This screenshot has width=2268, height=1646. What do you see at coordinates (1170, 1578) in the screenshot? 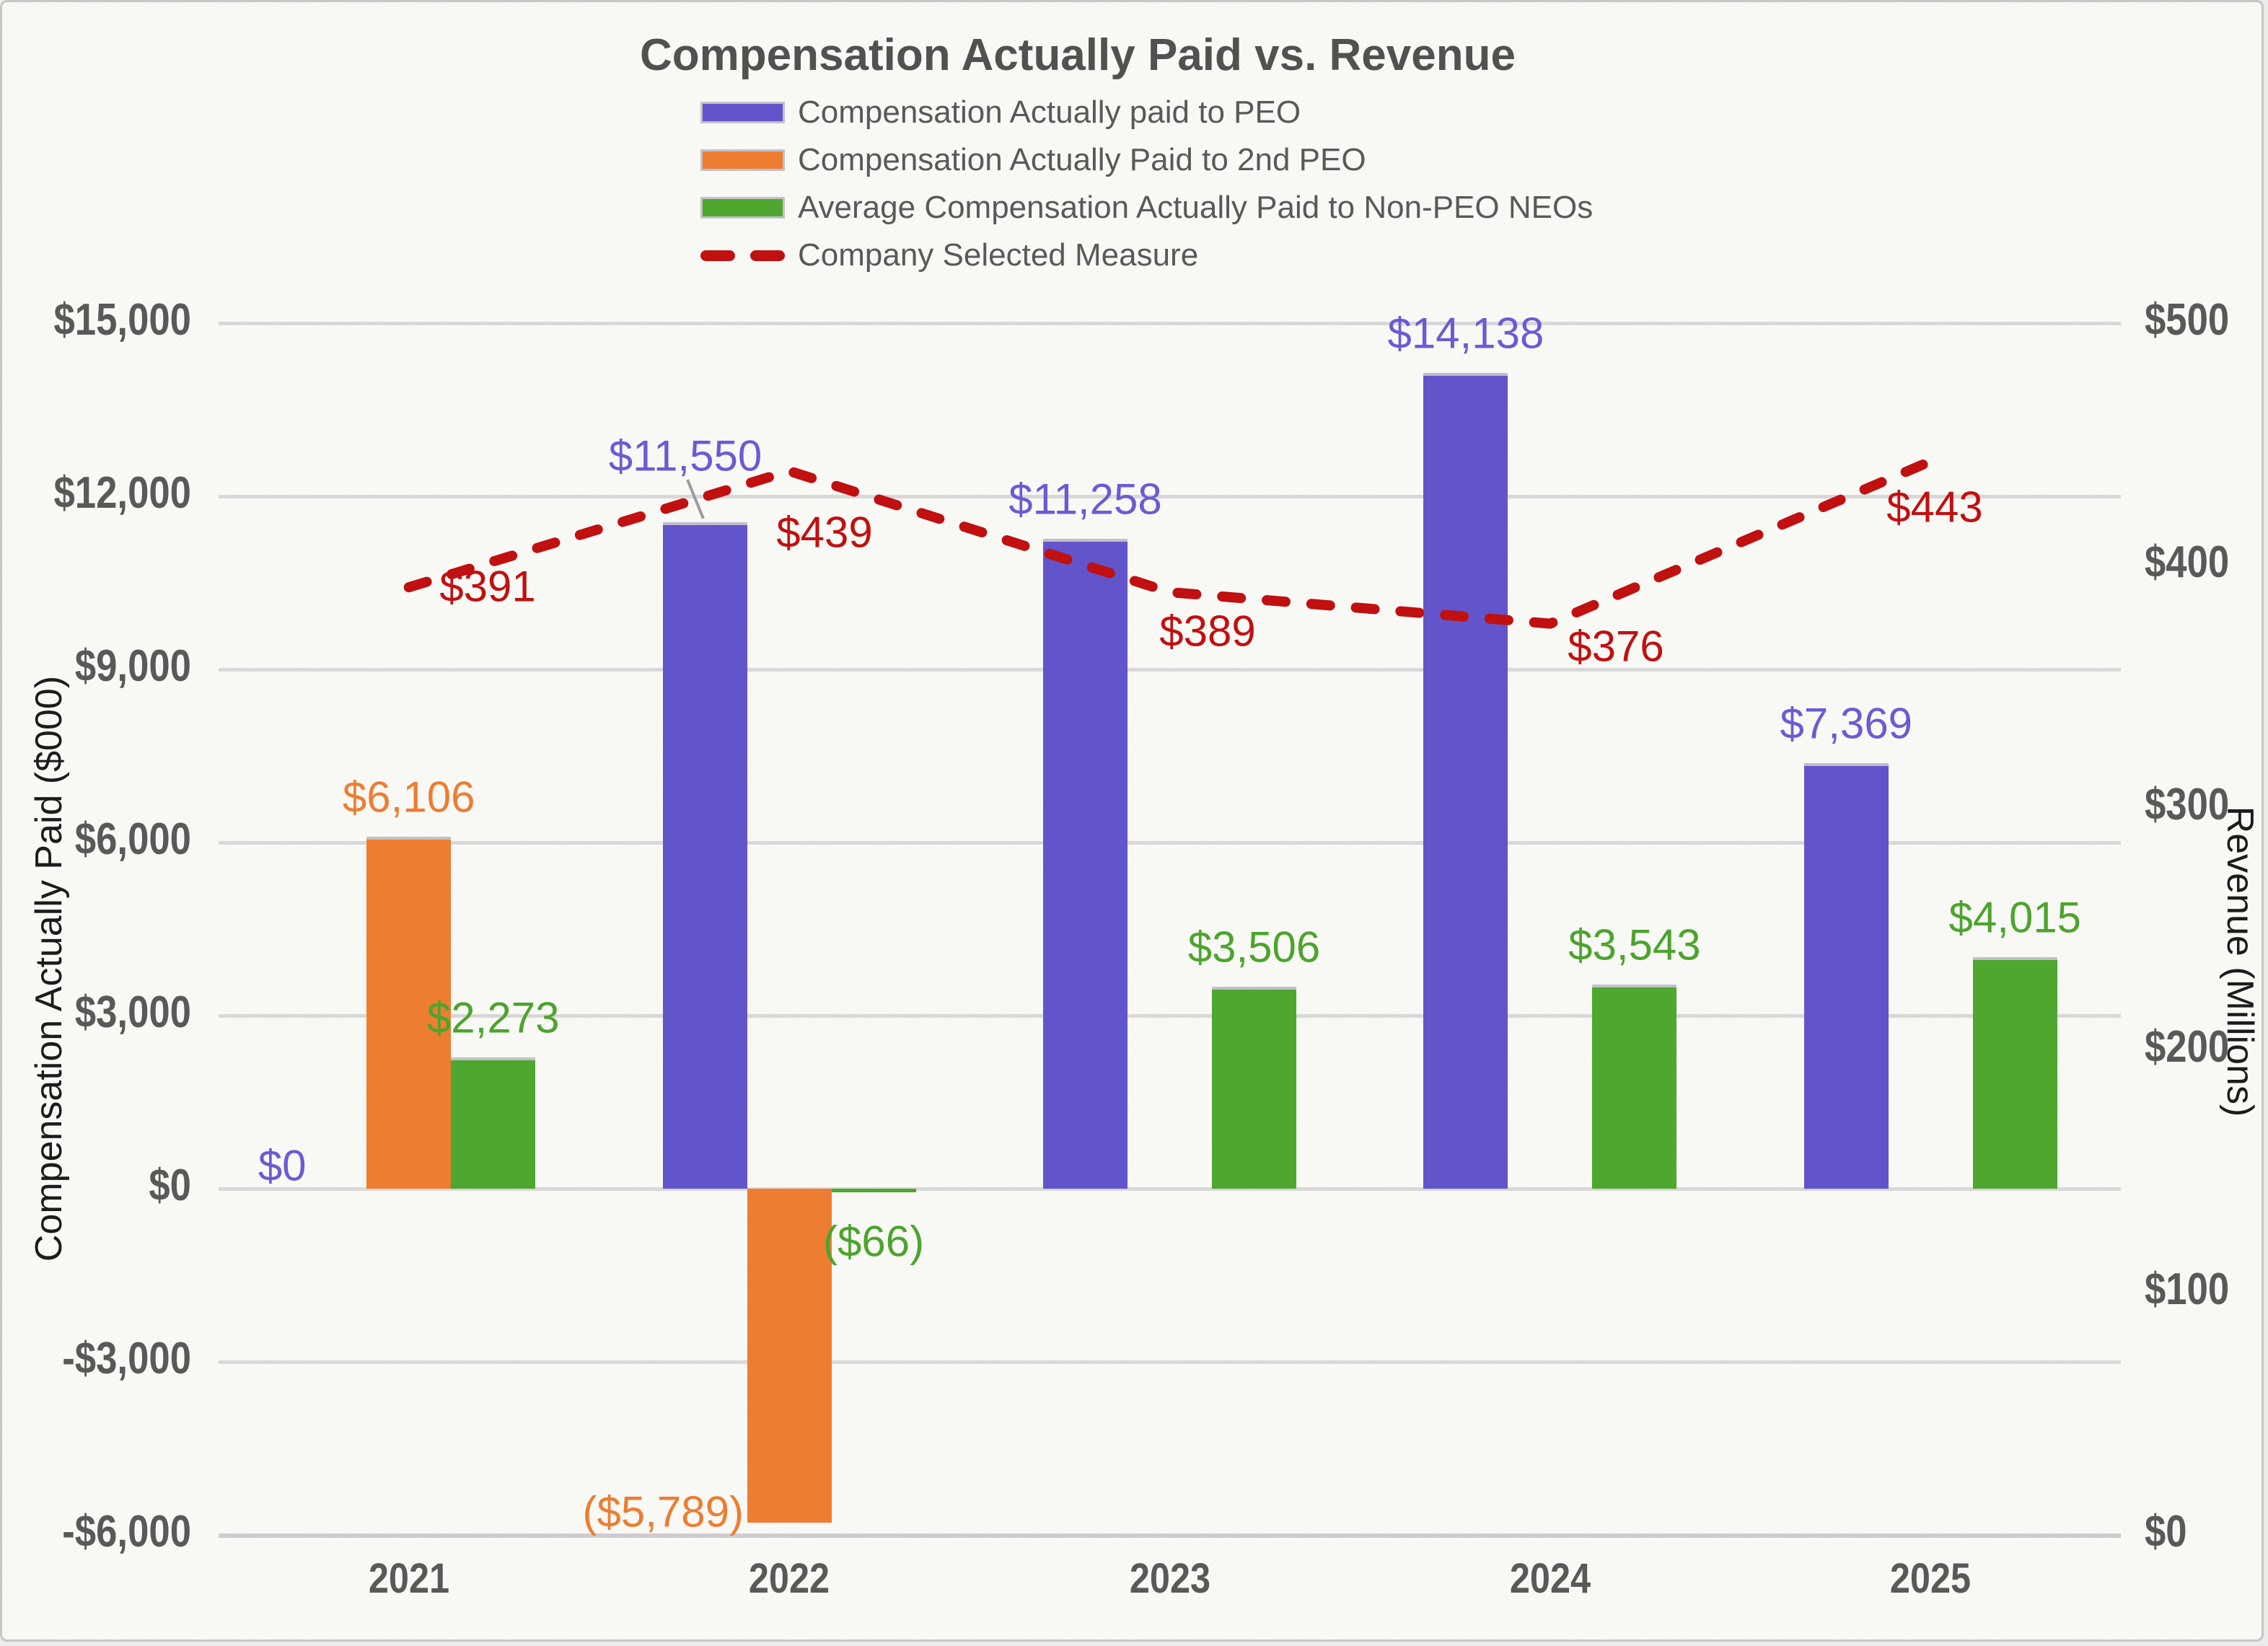
I see `x-label-2023: 2023` at bounding box center [1170, 1578].